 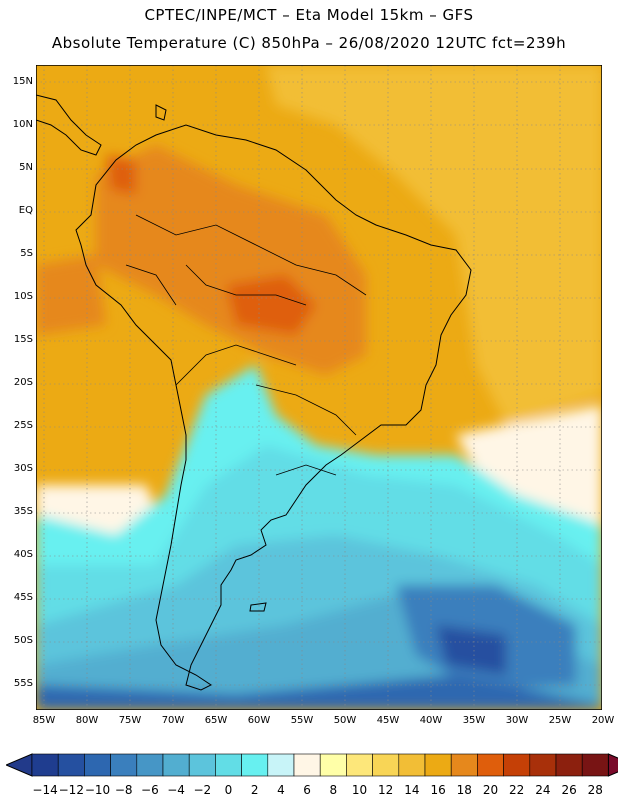 What do you see at coordinates (319, 692) in the screenshot?
I see `field-cold-minus8` at bounding box center [319, 692].